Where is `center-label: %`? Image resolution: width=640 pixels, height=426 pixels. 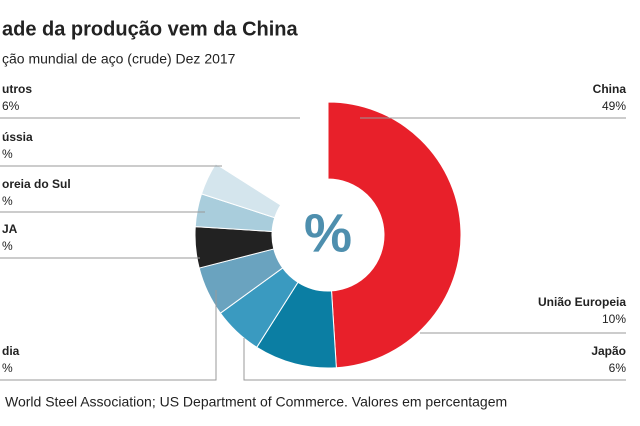 center-label: % is located at coordinates (328, 233).